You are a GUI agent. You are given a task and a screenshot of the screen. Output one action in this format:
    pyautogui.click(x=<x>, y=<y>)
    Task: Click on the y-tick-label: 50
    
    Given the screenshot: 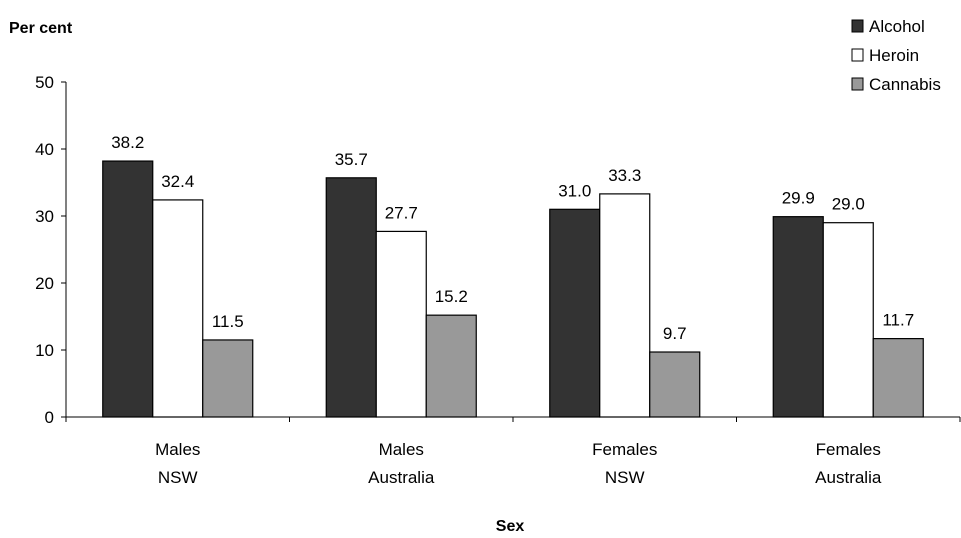 What is the action you would take?
    pyautogui.click(x=44, y=82)
    